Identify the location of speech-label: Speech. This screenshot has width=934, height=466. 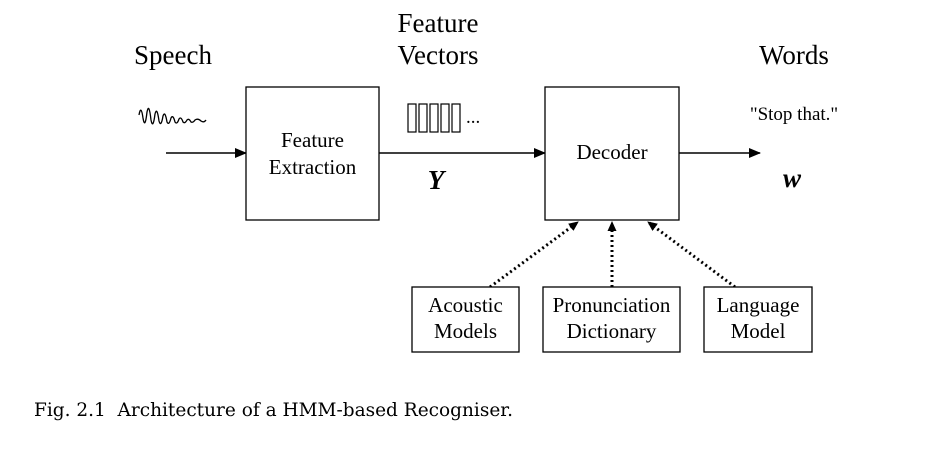
(173, 55).